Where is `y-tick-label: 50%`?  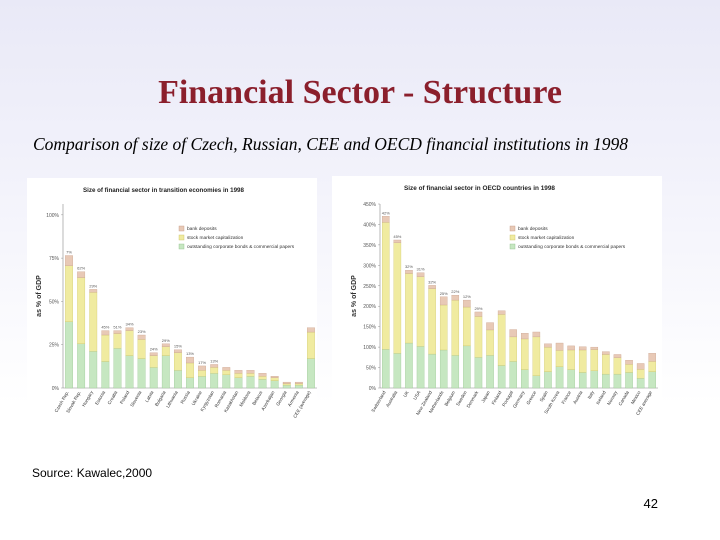
y-tick-label: 50% is located at coordinates (371, 369).